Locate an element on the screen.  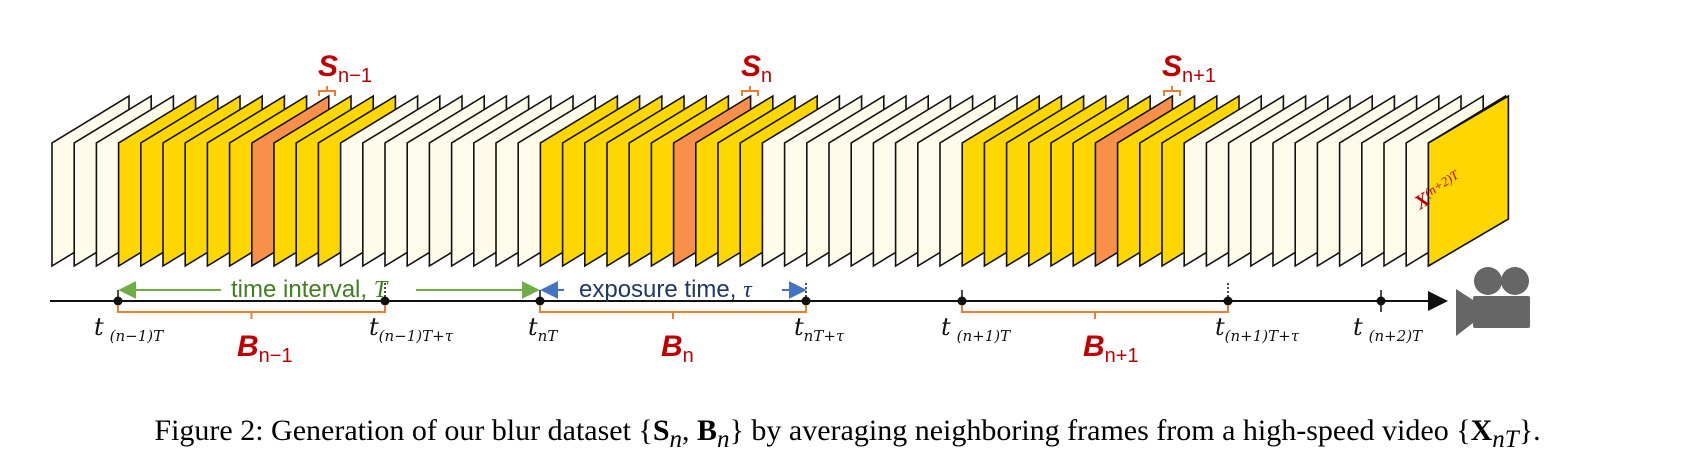
time-label-nT: tnT is located at coordinates (543, 329).